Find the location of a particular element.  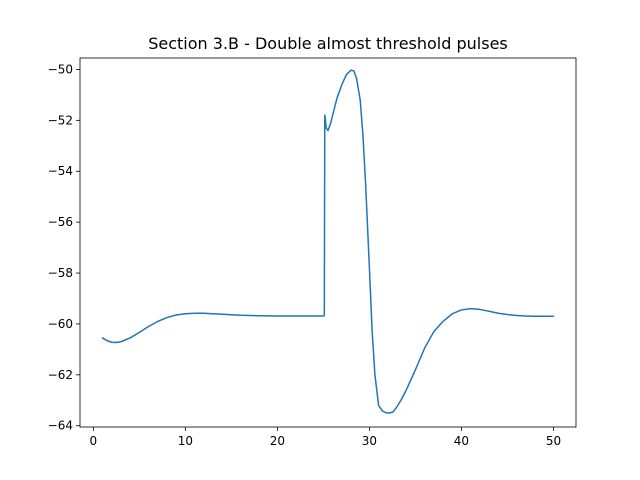

y-tick-label: −54 is located at coordinates (60, 171).